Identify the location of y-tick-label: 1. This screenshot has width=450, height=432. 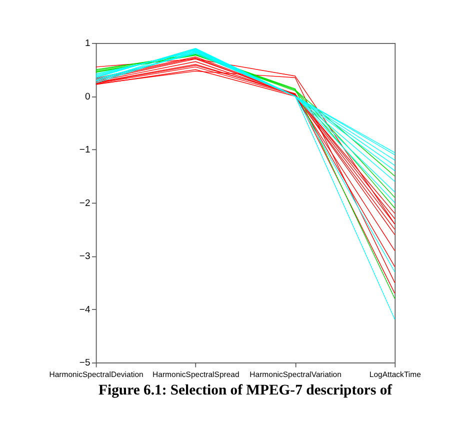
(87, 44).